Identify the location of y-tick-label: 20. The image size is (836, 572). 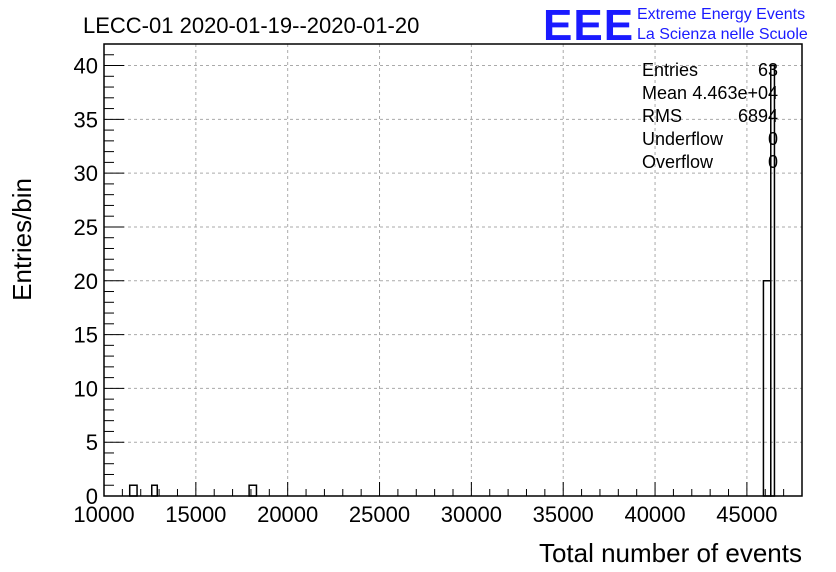
(86, 281).